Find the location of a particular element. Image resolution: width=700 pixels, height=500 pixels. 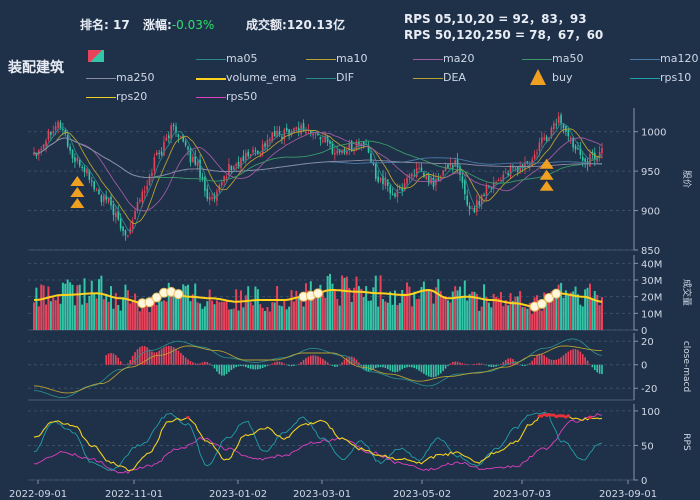

ytick-label-price: 950 is located at coordinates (650, 172).